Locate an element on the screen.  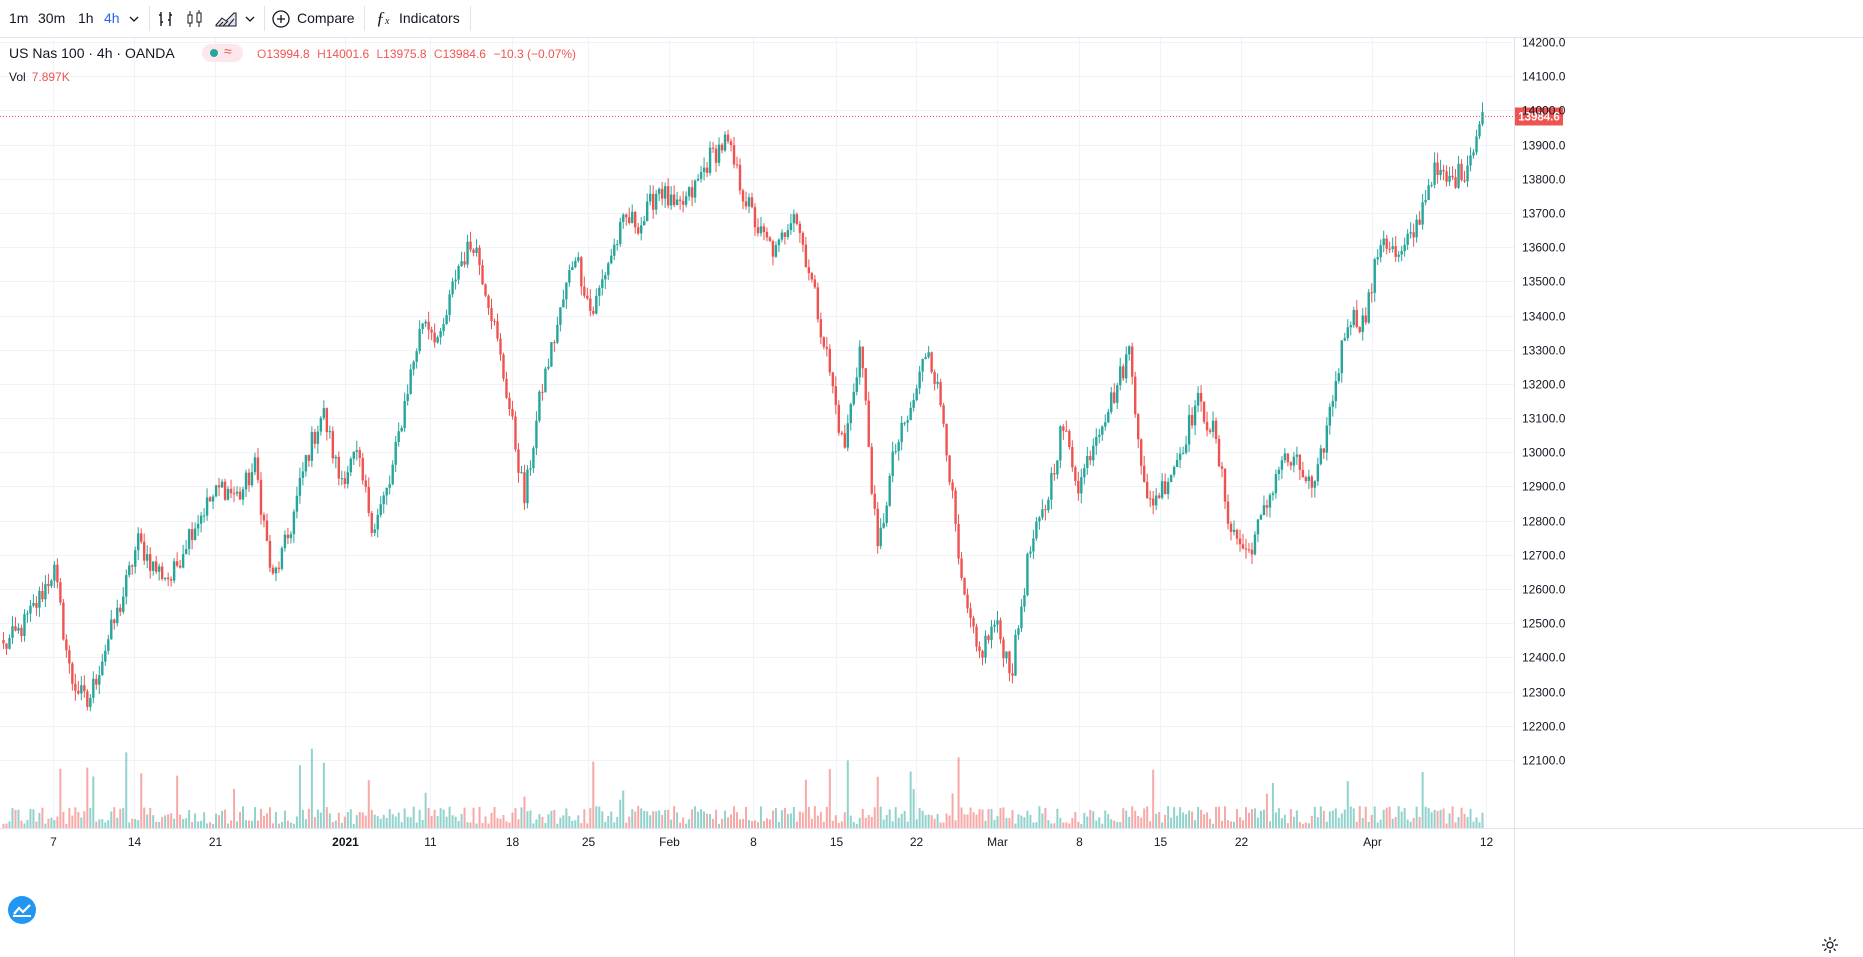
price-tick-label: 12400.0 is located at coordinates (1544, 658).